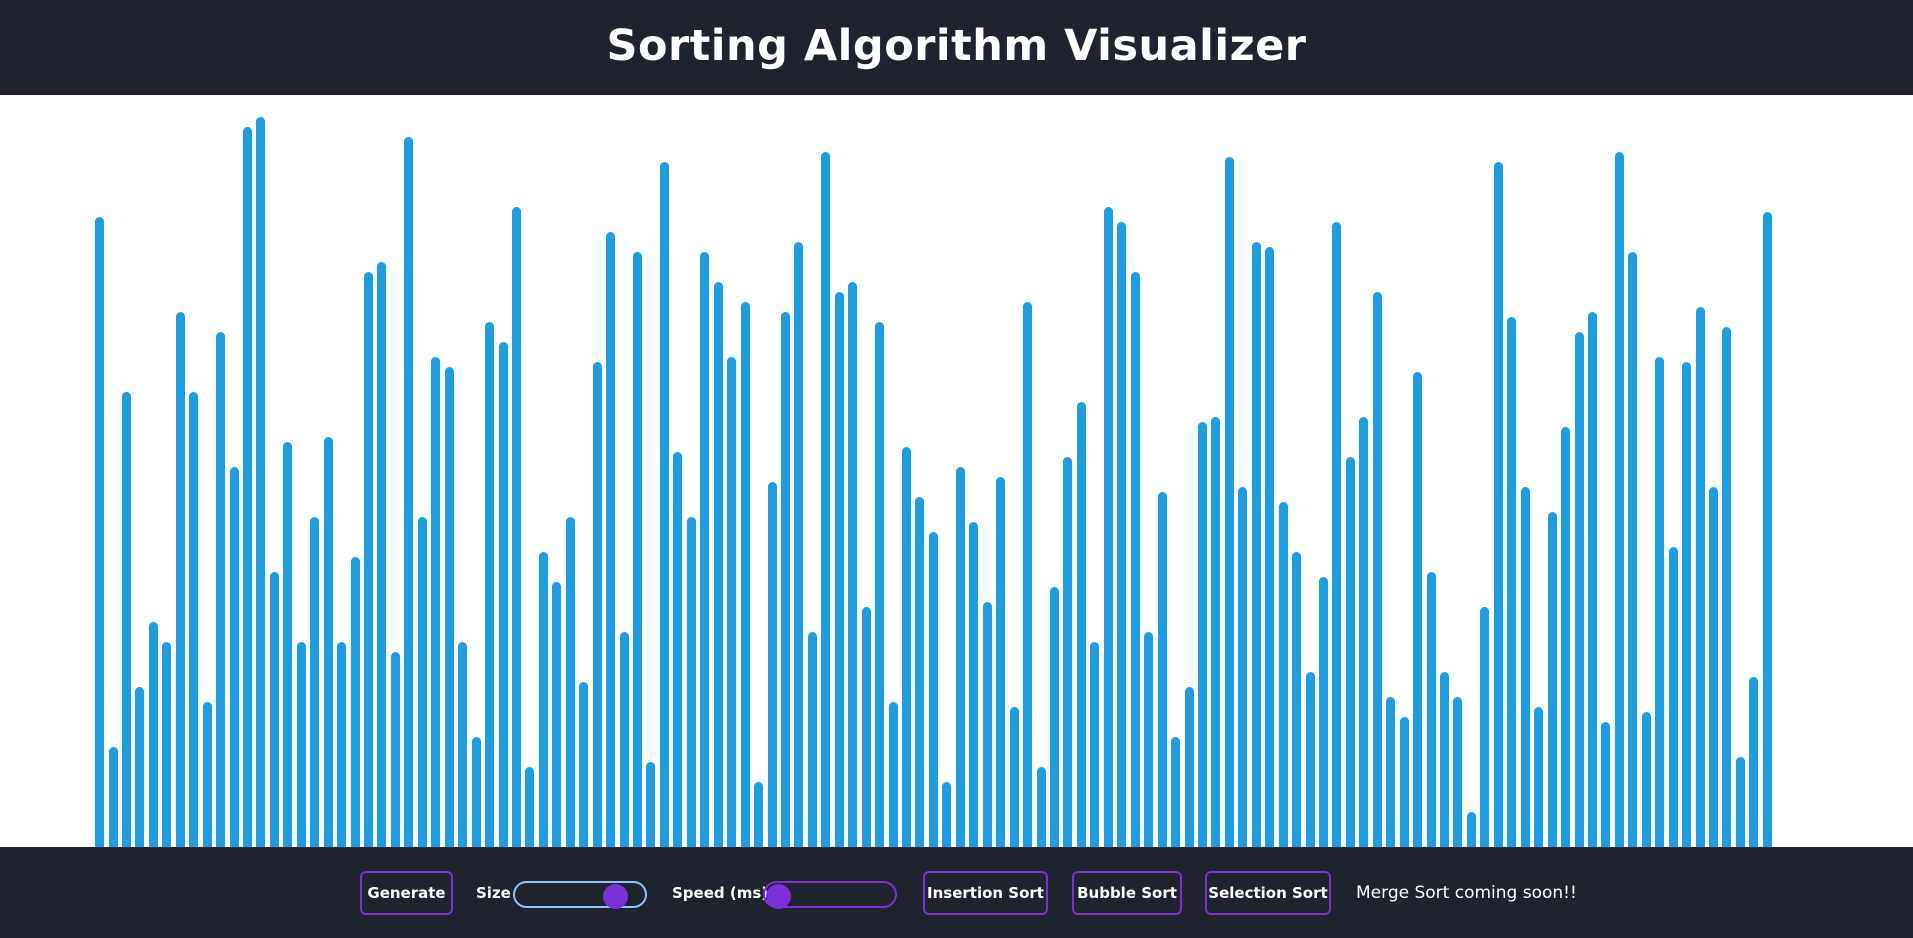 The width and height of the screenshot is (1913, 938). I want to click on merge-sort-note: Merge Sort coming soon!!, so click(1466, 893).